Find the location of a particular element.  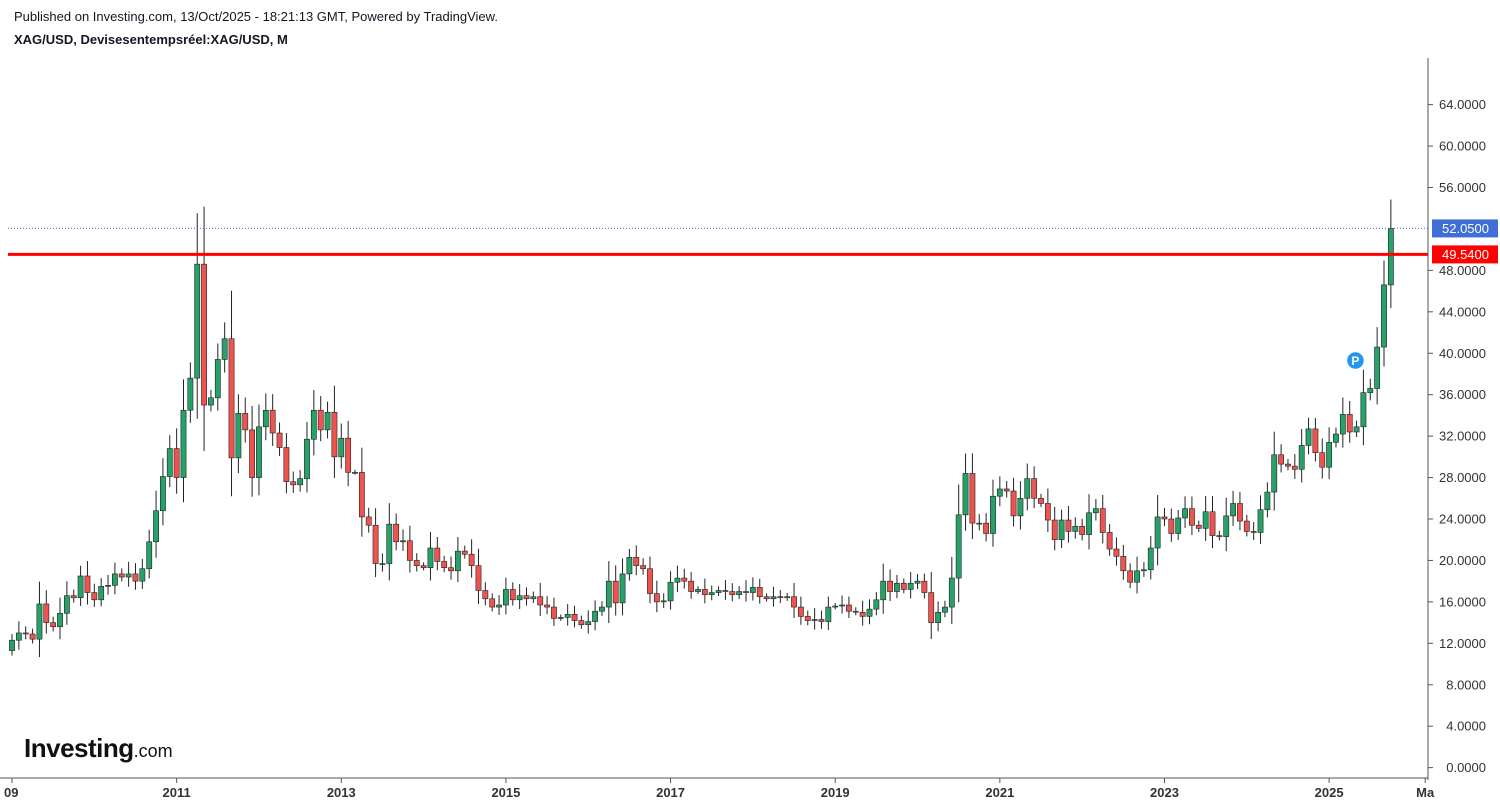

symbol-title: XAG/USD, Devisesentempsréel:XAG/USD, M is located at coordinates (151, 39).